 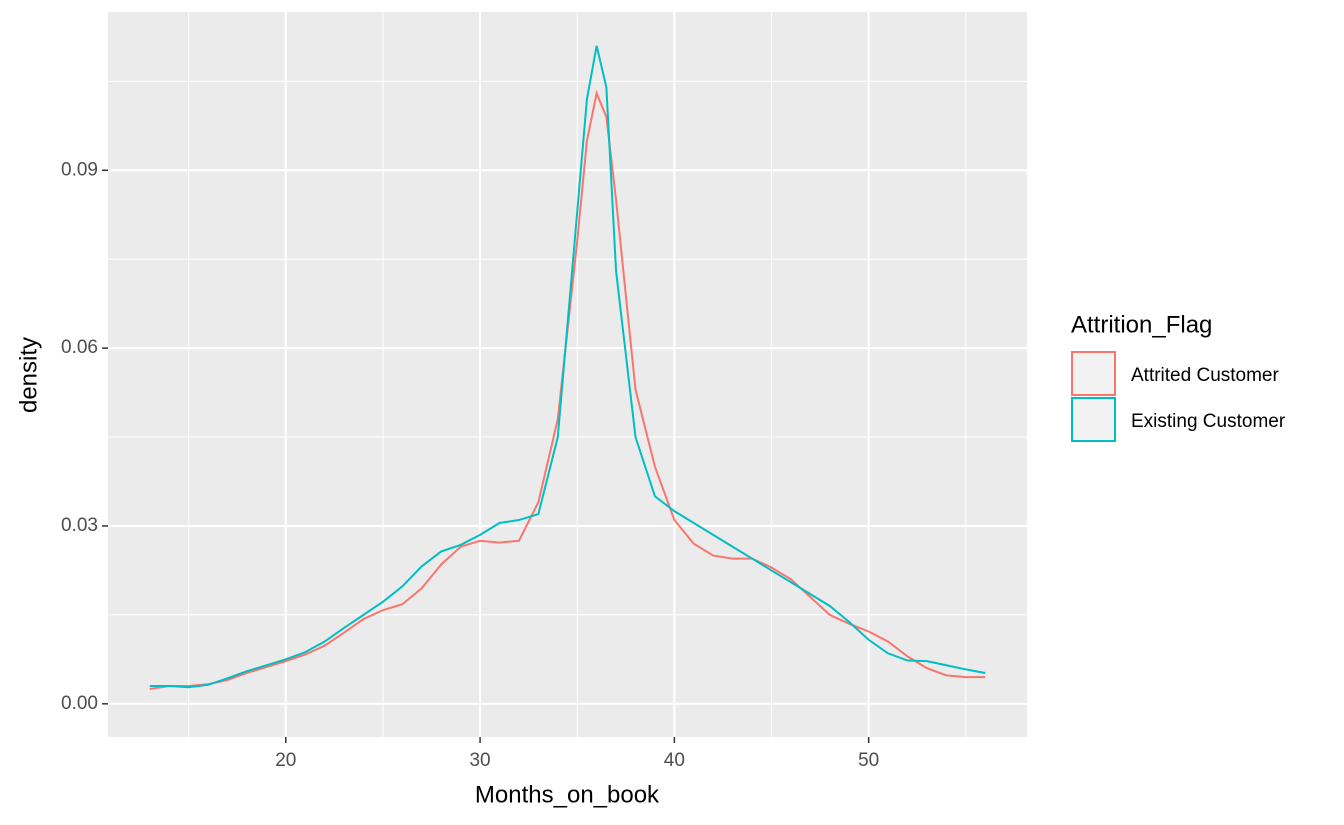 What do you see at coordinates (79, 703) in the screenshot?
I see `y-tick-label: 0.00` at bounding box center [79, 703].